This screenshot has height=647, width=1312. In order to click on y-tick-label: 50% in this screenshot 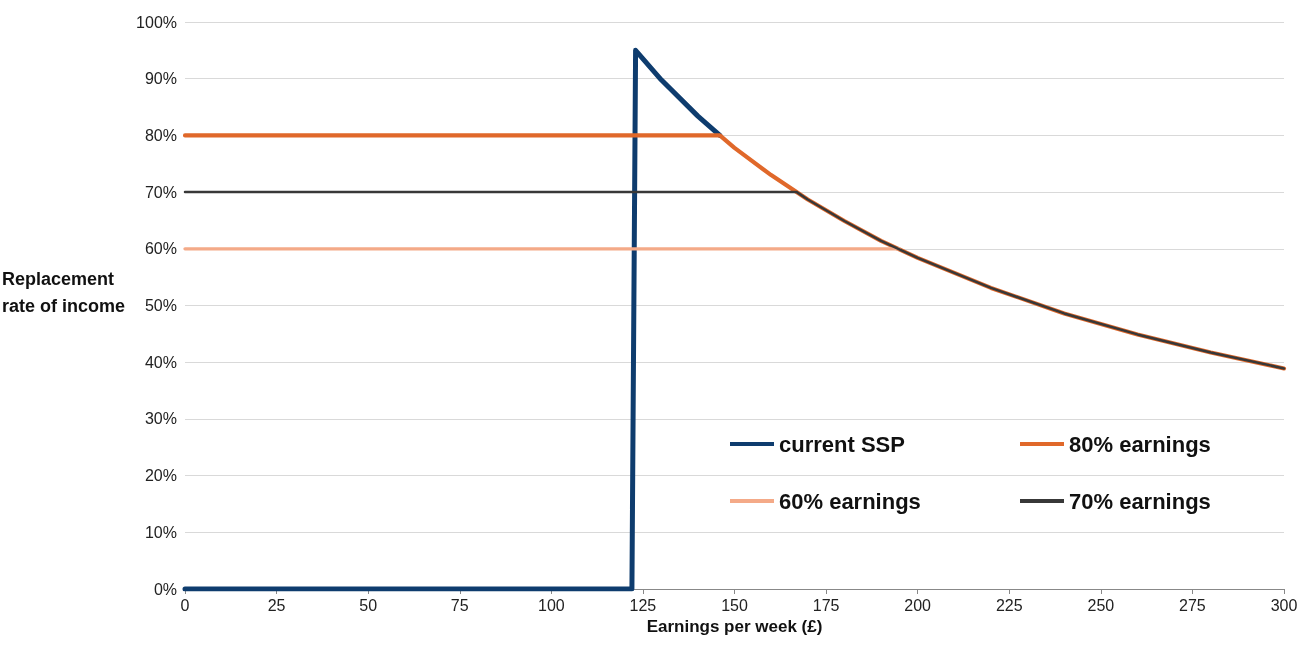, I will do `click(160, 305)`.